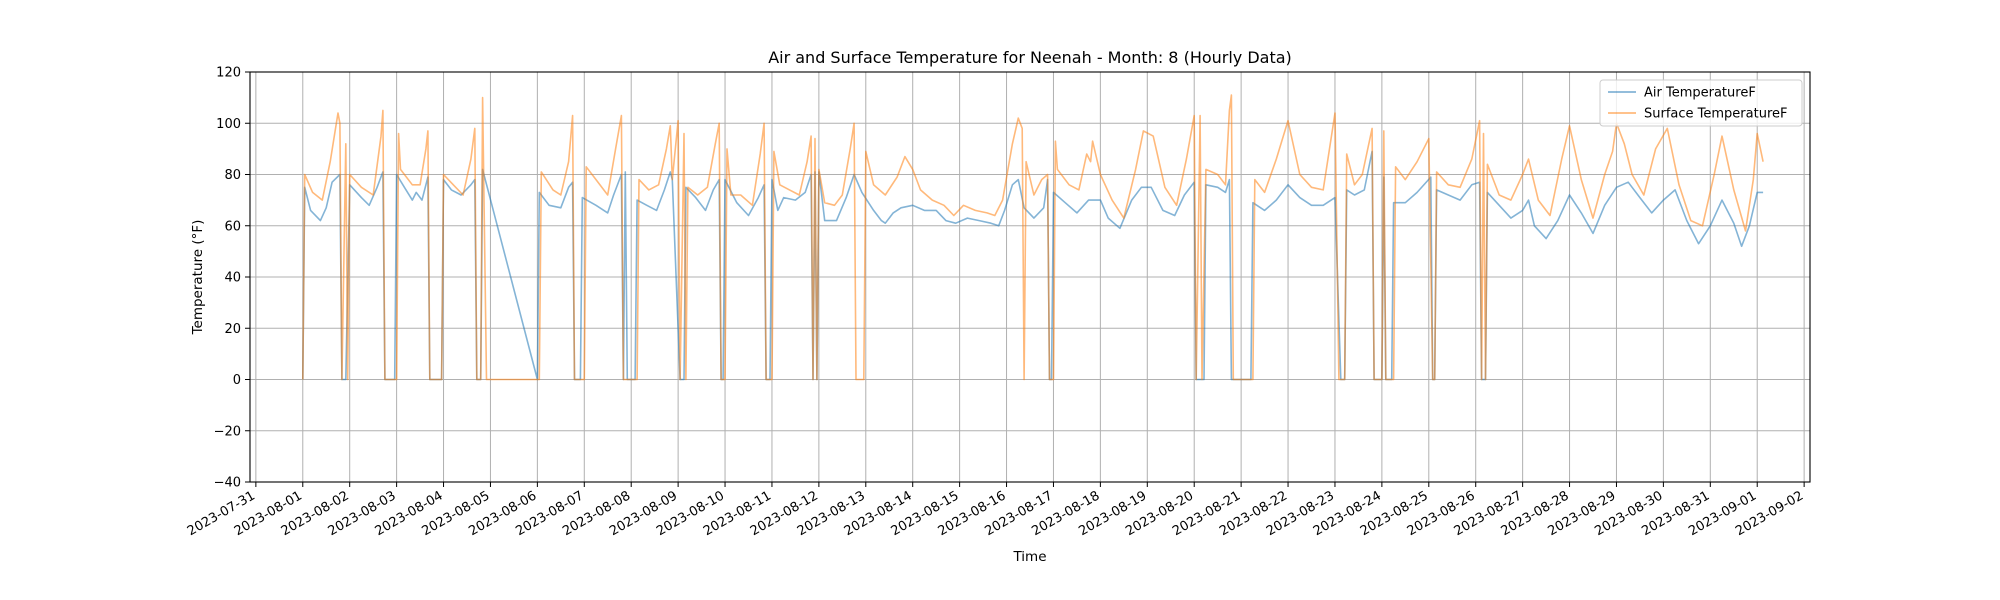 This screenshot has height=600, width=2000. Describe the element at coordinates (237, 380) in the screenshot. I see `y-tick-label: 0` at that location.